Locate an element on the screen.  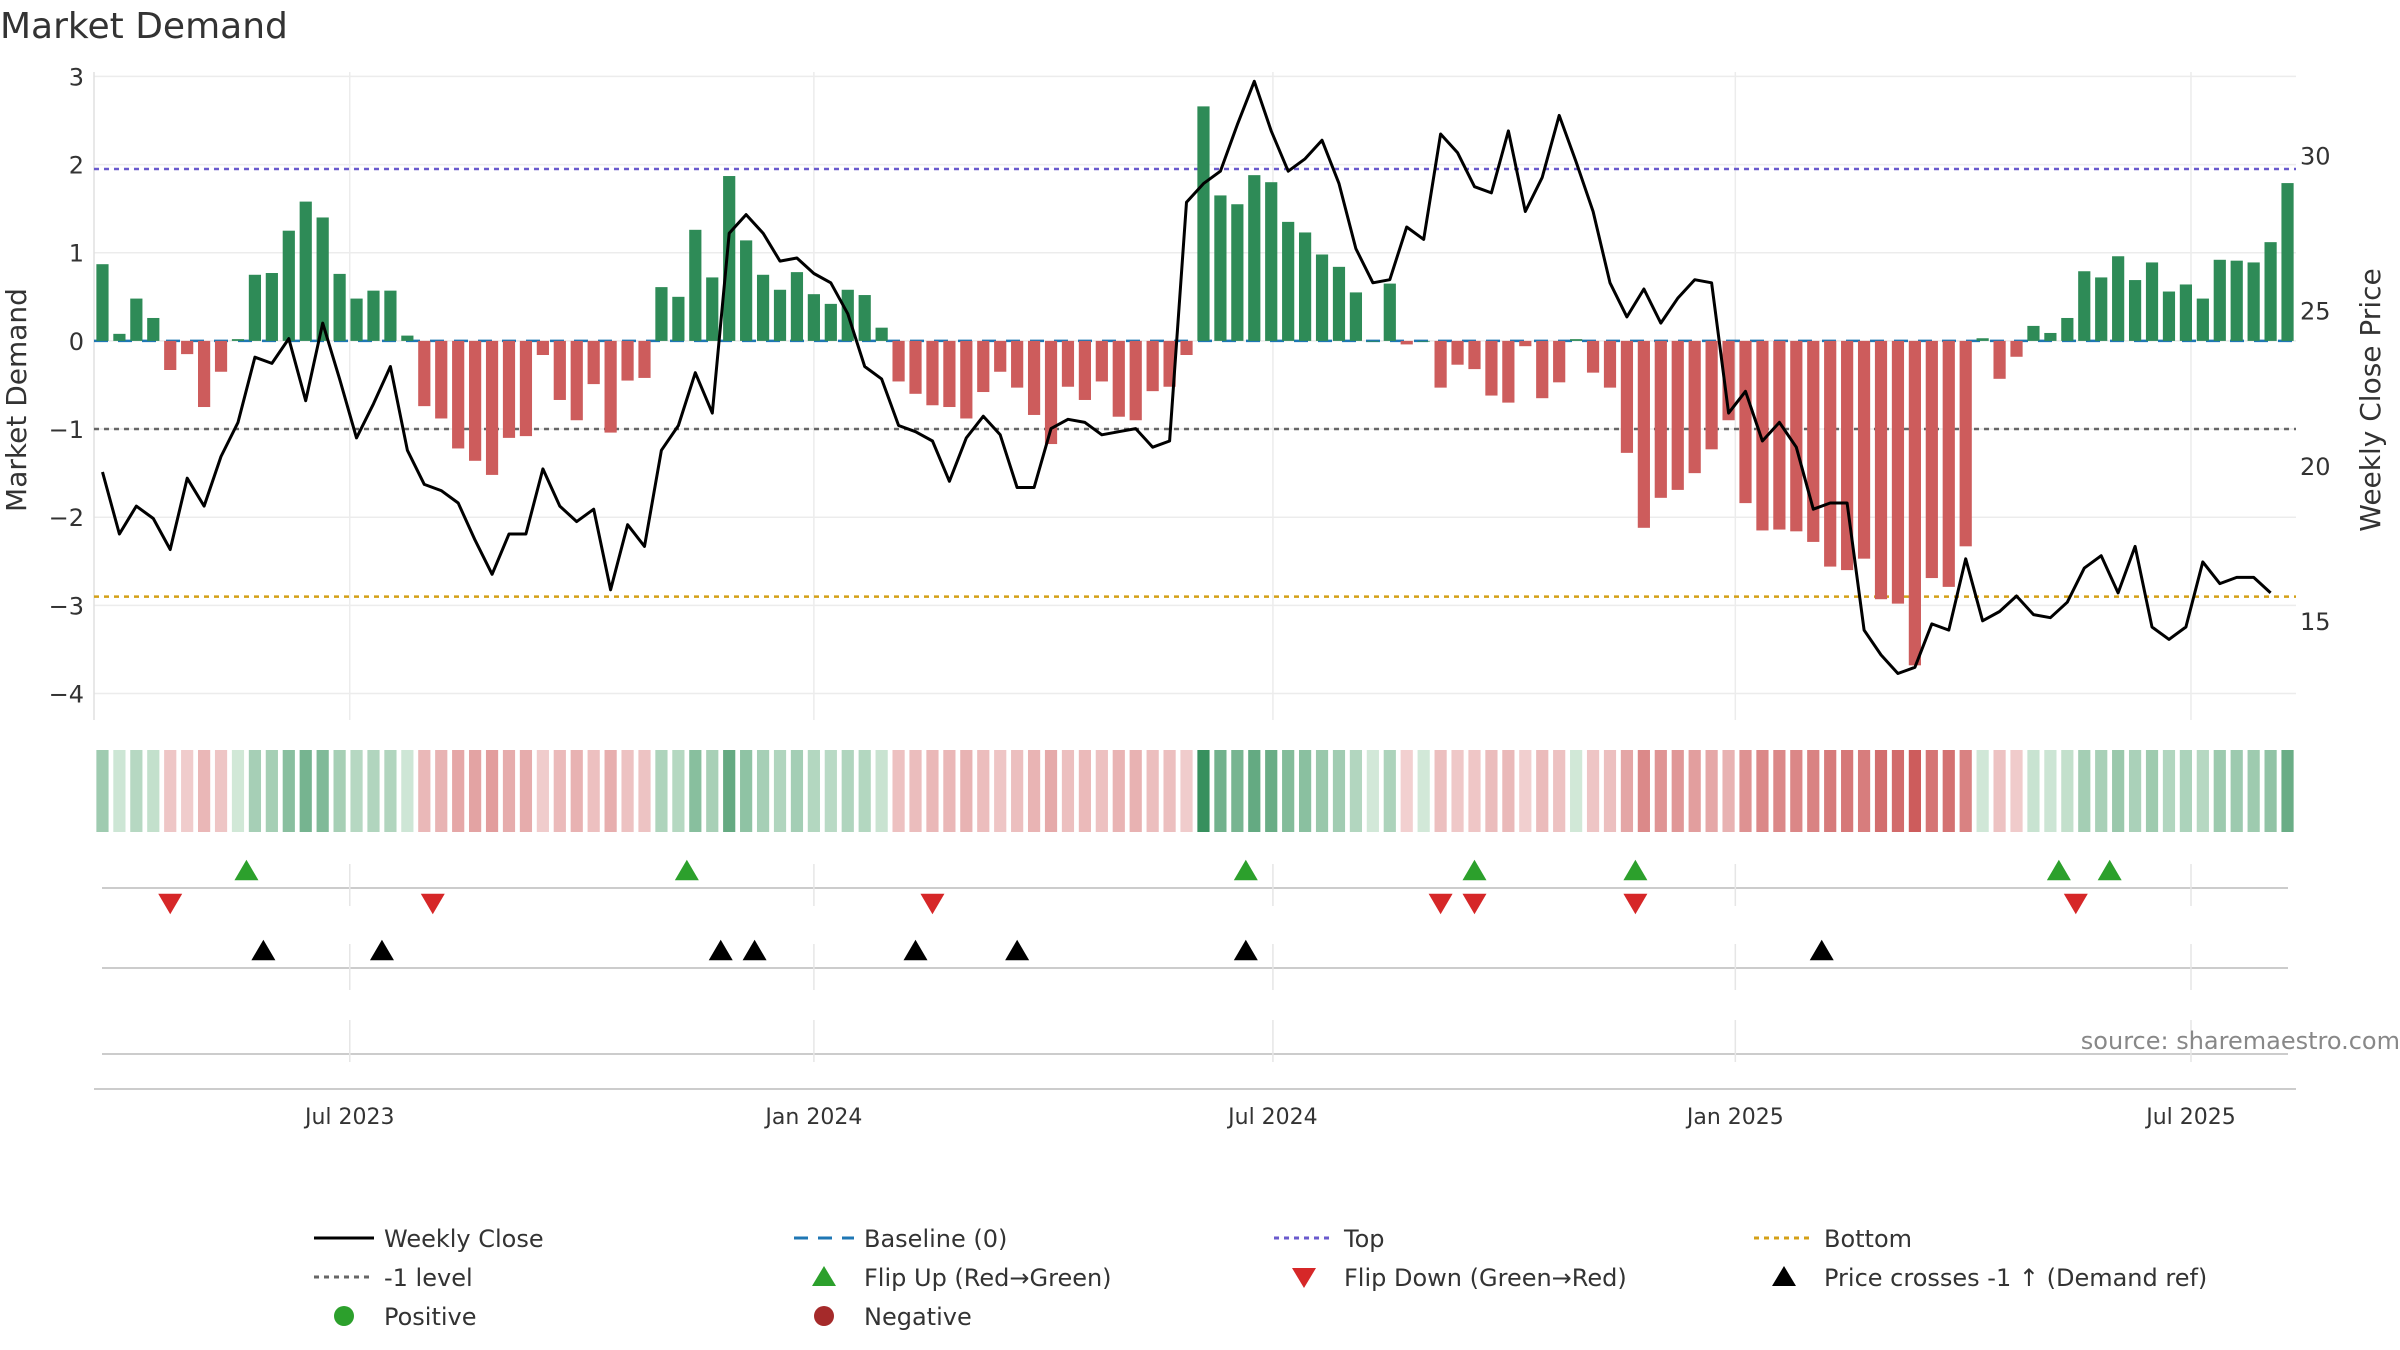
y-tick-label-1: 2 is located at coordinates (76, 166).